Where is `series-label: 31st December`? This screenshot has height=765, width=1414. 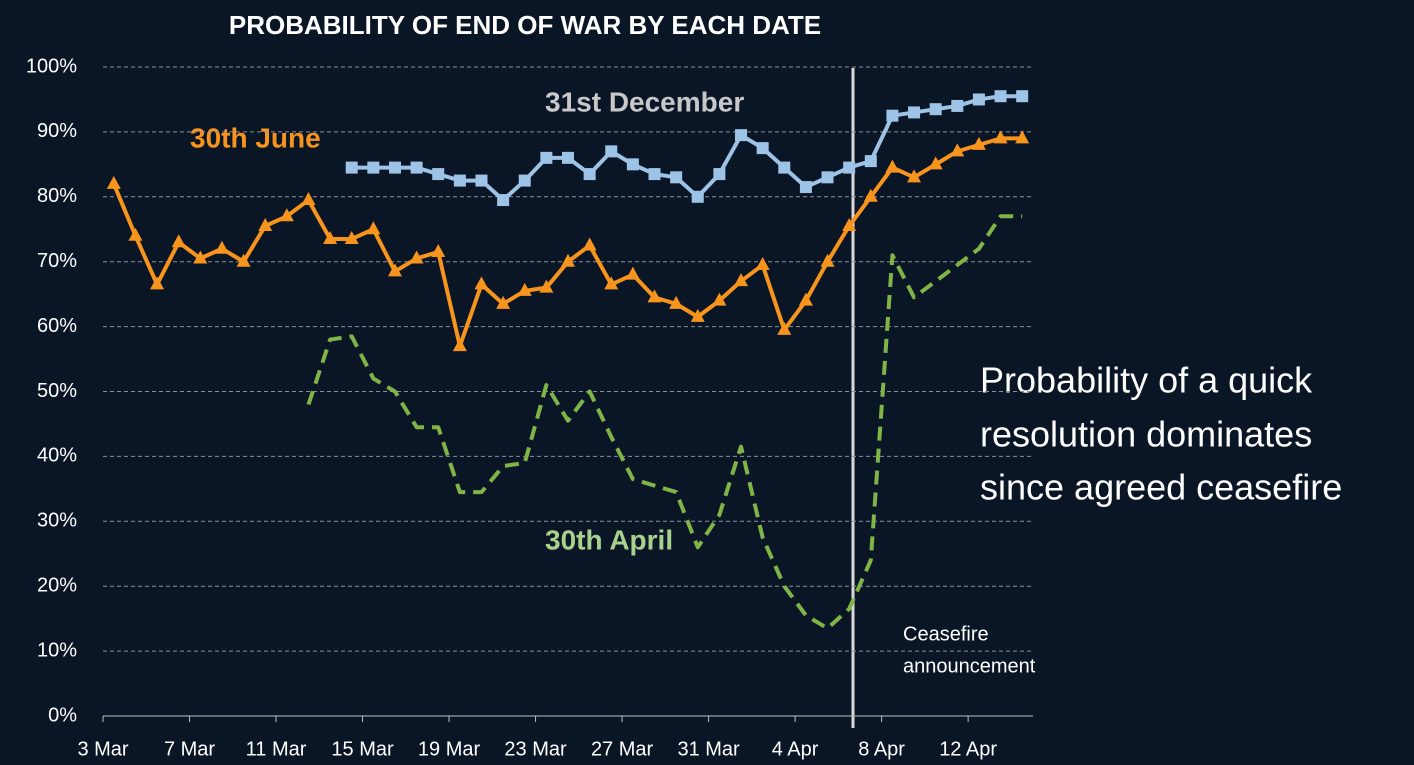
series-label: 31st December is located at coordinates (644, 101).